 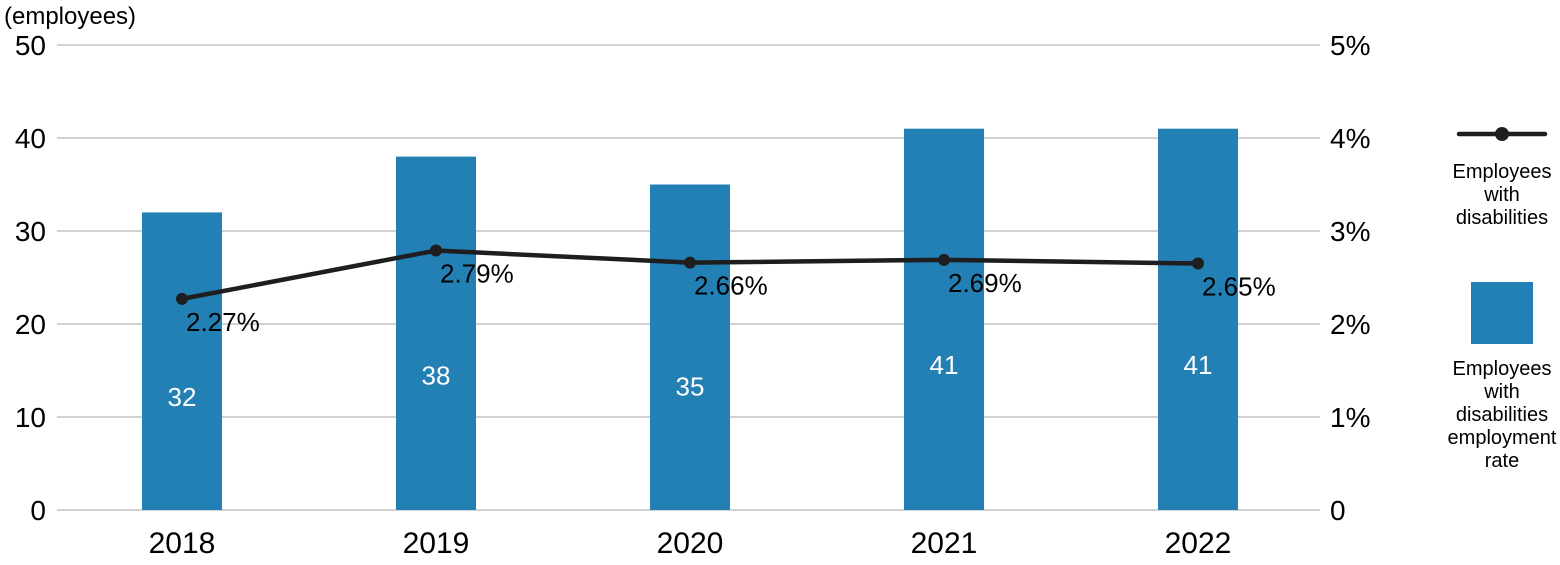 I want to click on rate-label-2019: 2.79%, so click(x=477, y=274).